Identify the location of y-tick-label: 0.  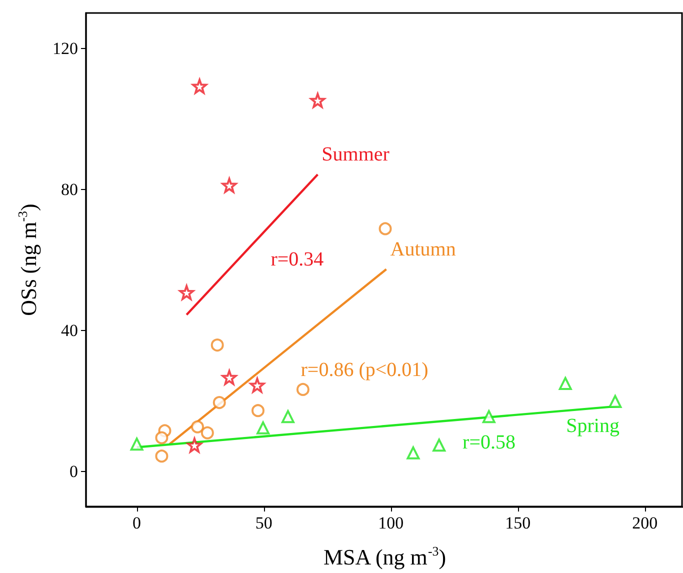
(74, 471).